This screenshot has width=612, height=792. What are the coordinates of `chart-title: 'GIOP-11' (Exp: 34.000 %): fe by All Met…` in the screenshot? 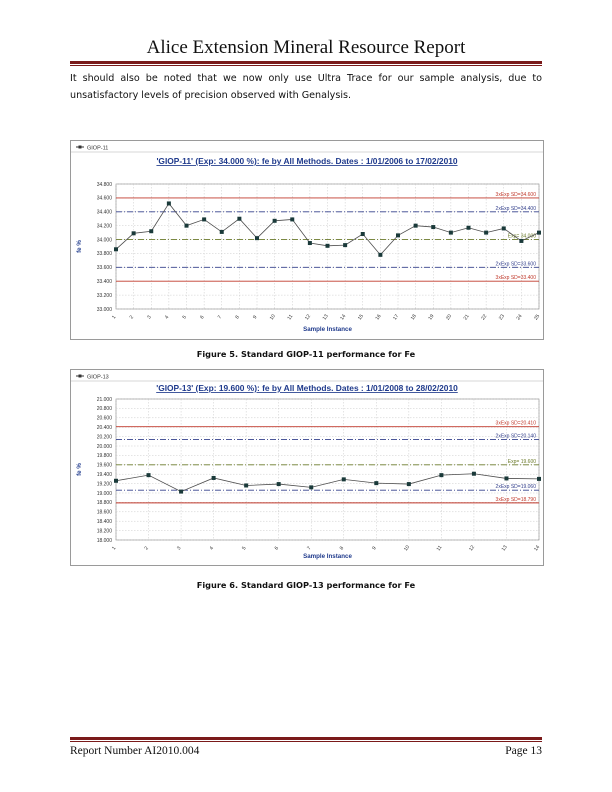 It's located at (306, 161).